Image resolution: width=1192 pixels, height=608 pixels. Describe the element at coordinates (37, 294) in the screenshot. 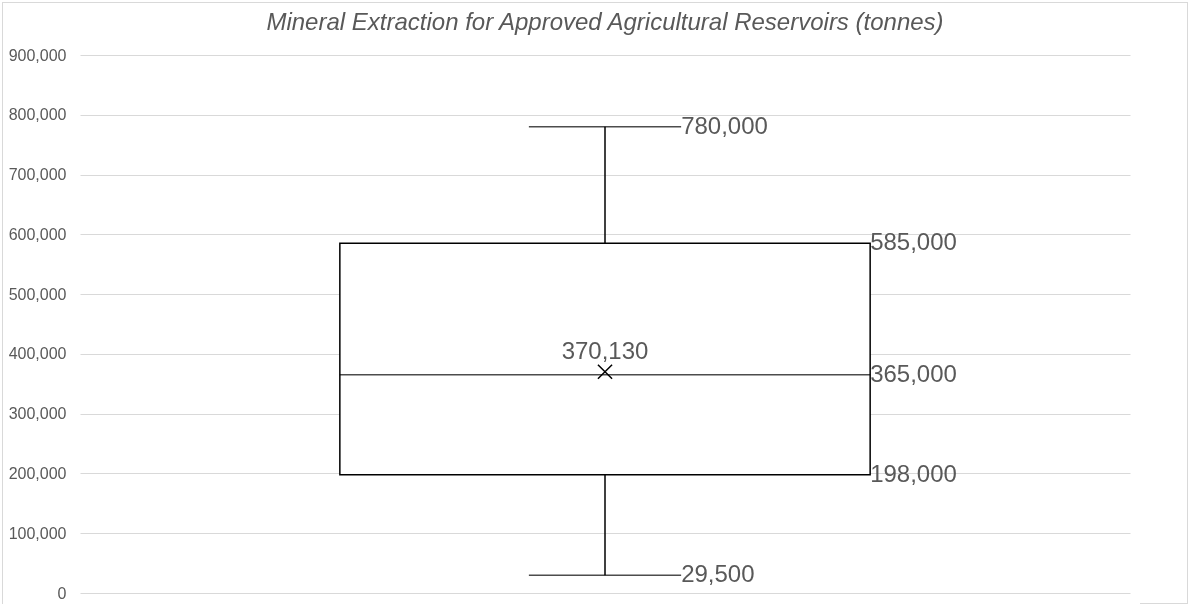

I see `y-tick-label: 500,000` at that location.